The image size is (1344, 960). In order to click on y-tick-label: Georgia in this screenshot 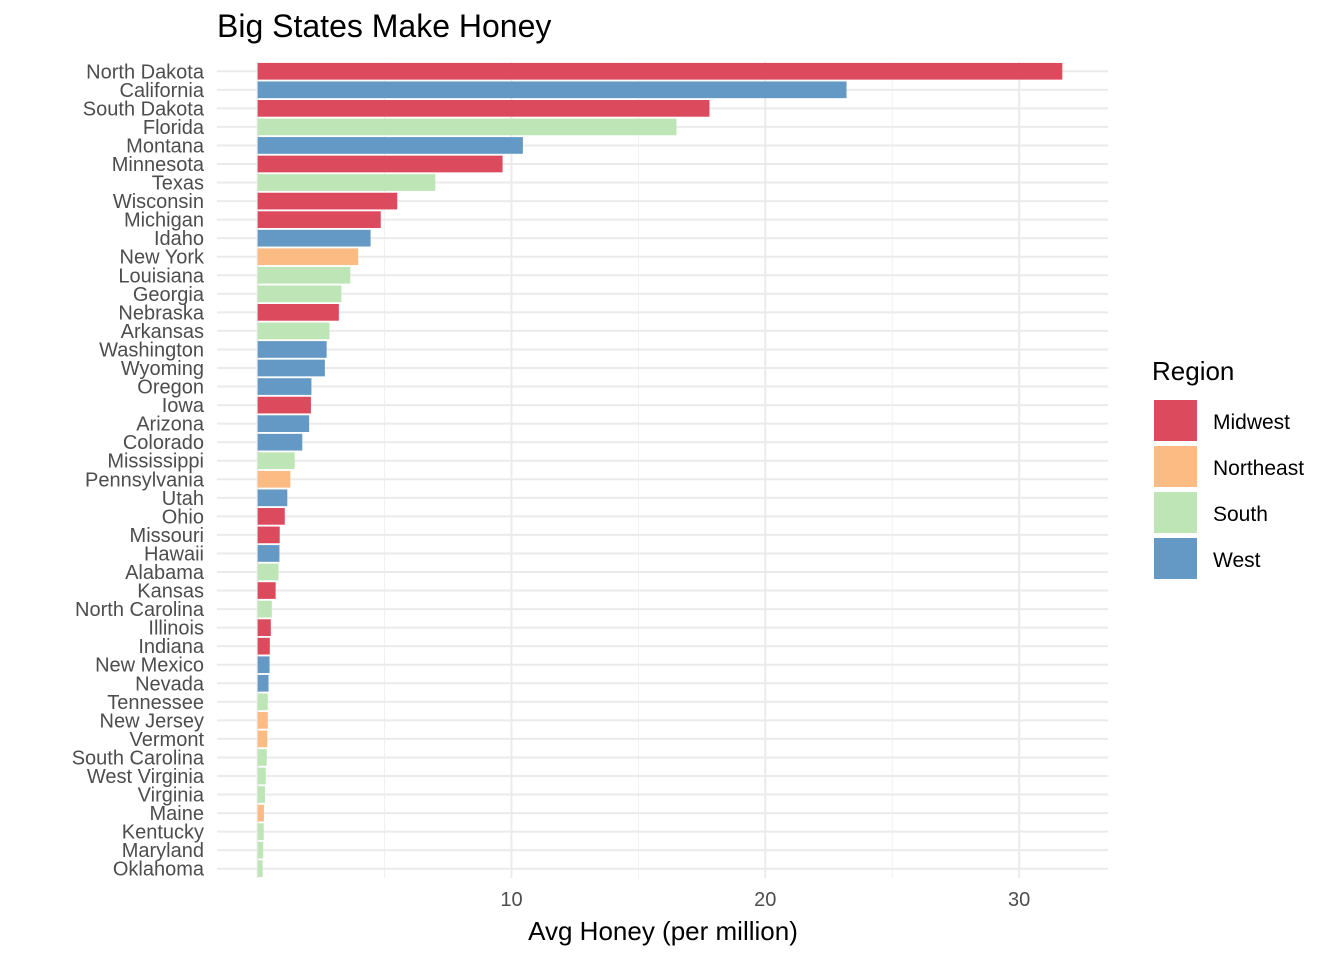, I will do `click(169, 295)`.